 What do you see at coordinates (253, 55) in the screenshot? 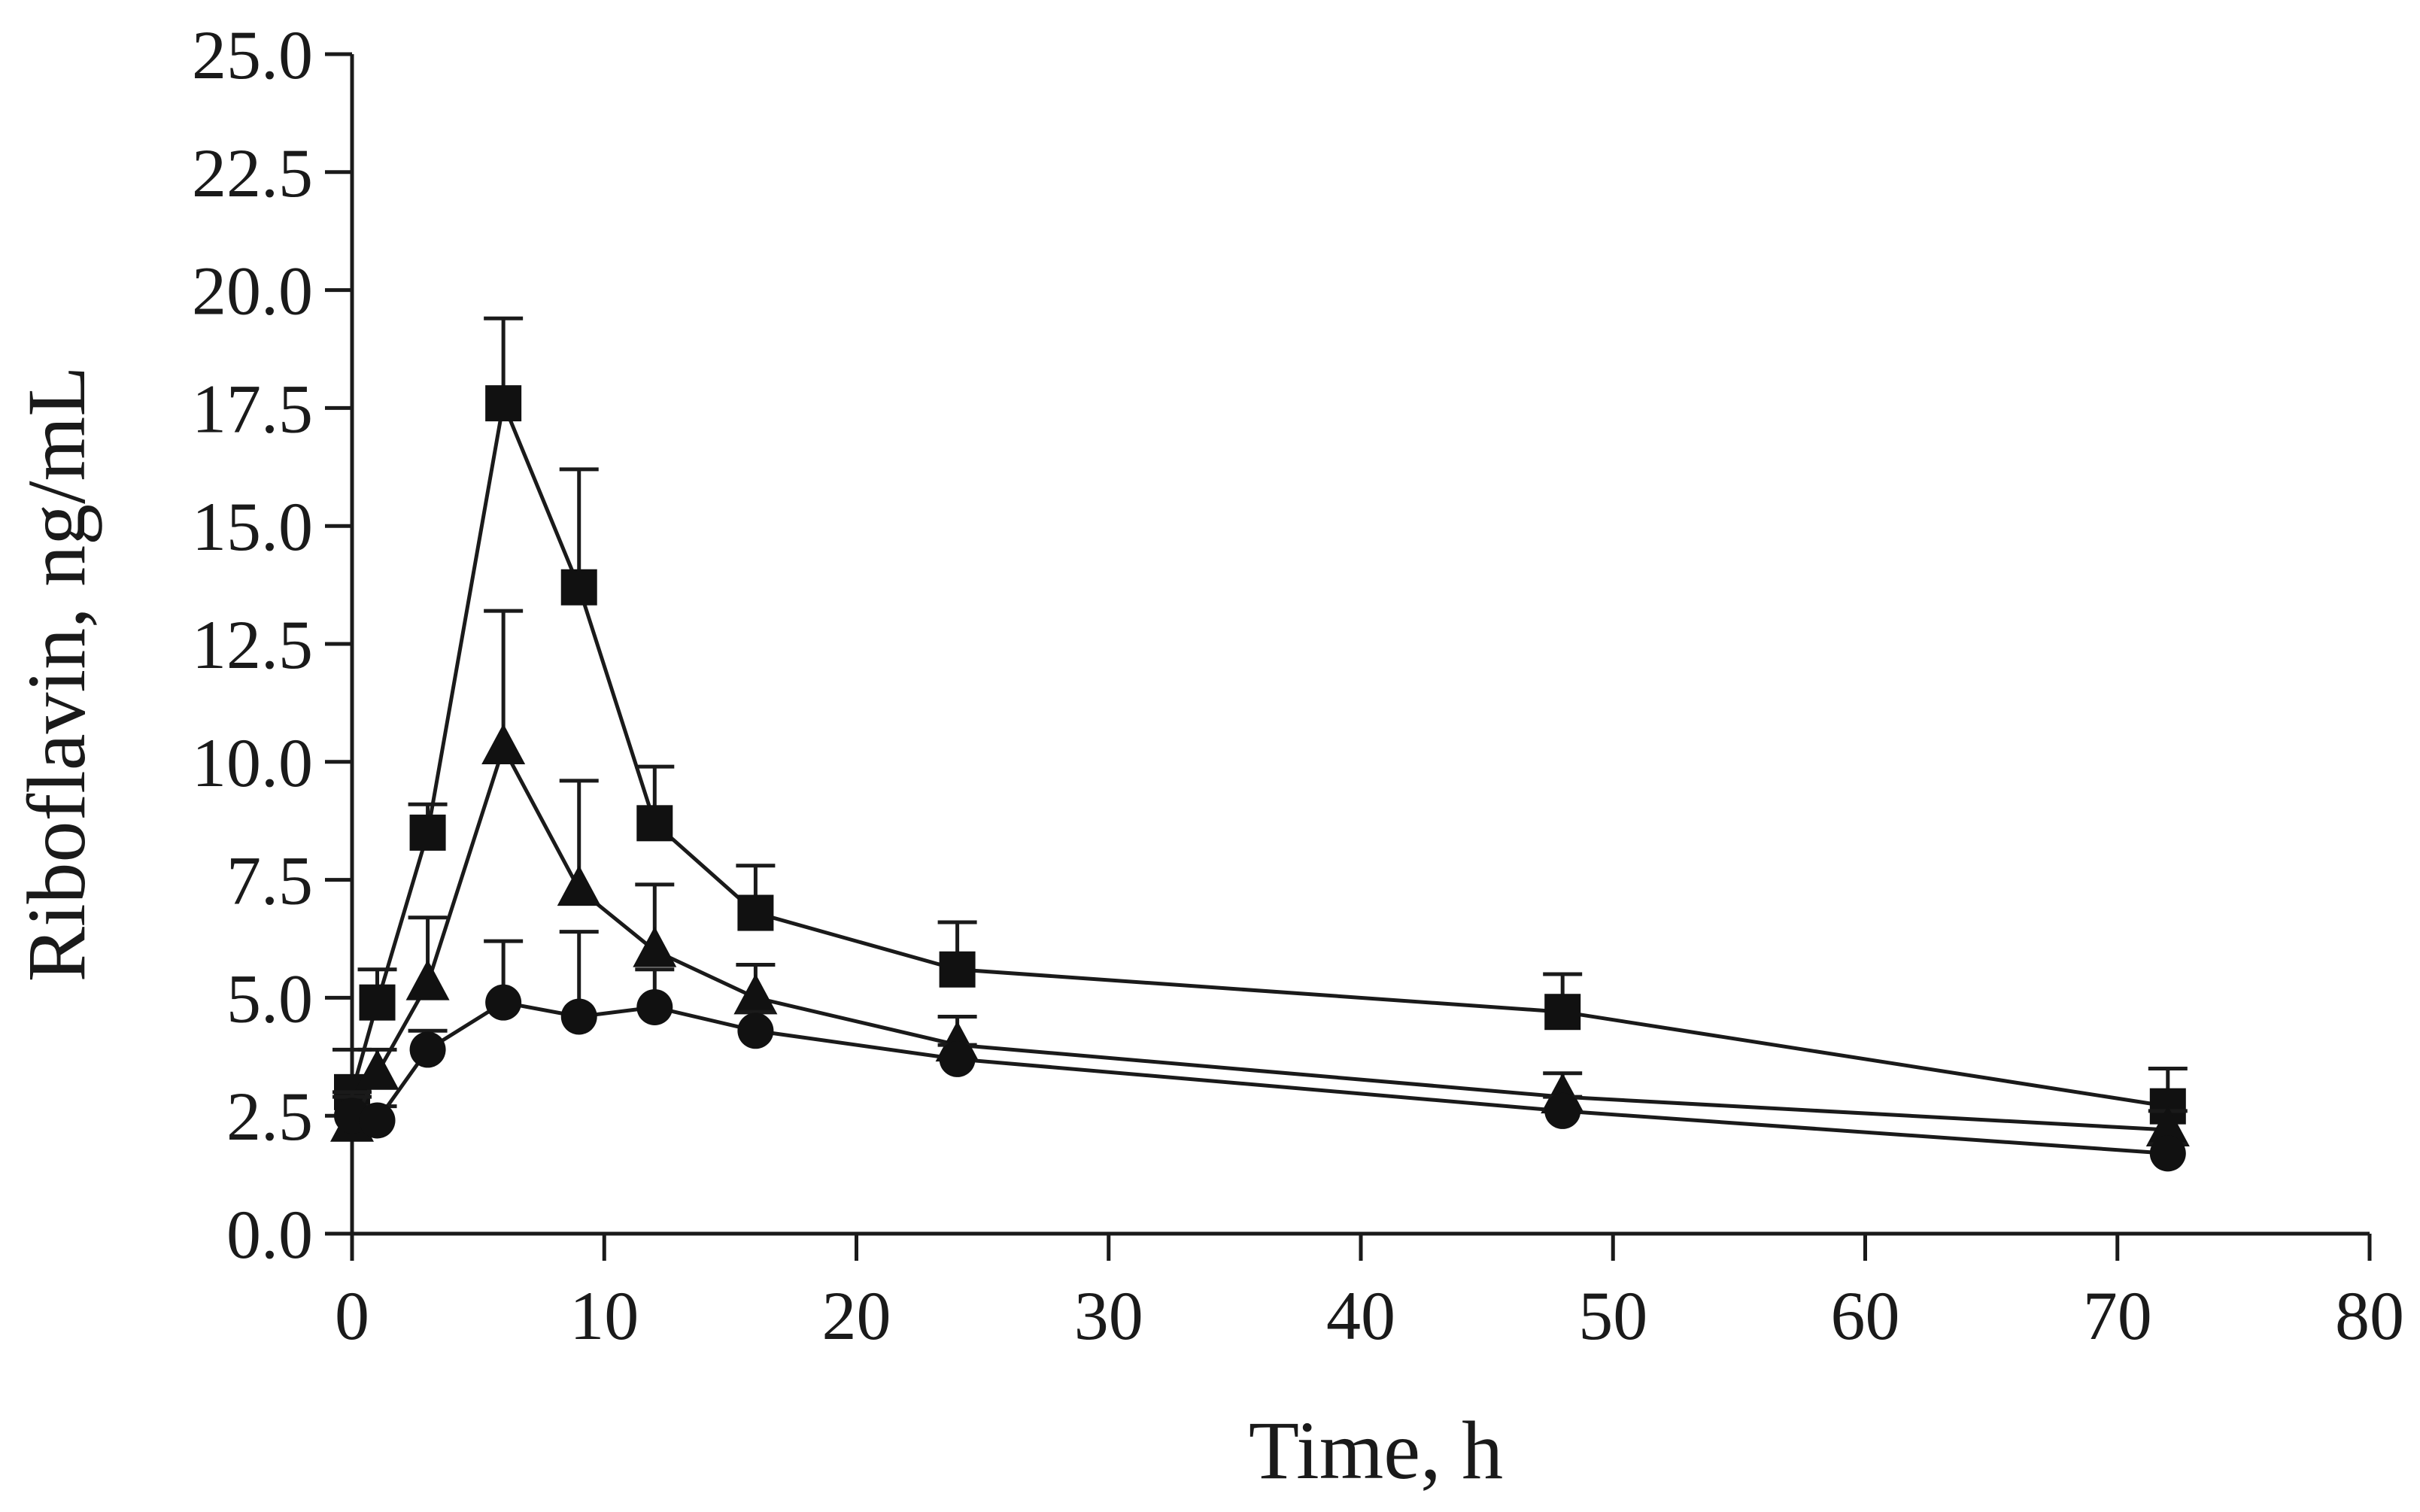
I see `y-tick-label: 25.0` at bounding box center [253, 55].